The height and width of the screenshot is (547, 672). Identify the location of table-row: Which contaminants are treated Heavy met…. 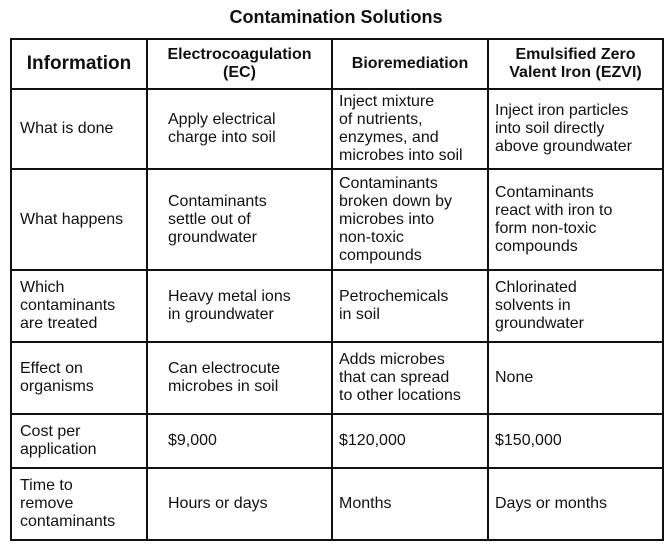
(337, 306).